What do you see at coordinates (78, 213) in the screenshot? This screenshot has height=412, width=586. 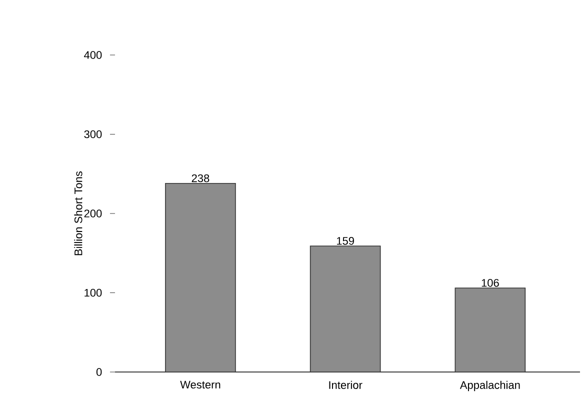 I see `y-axis-title: Billion Short Tons` at bounding box center [78, 213].